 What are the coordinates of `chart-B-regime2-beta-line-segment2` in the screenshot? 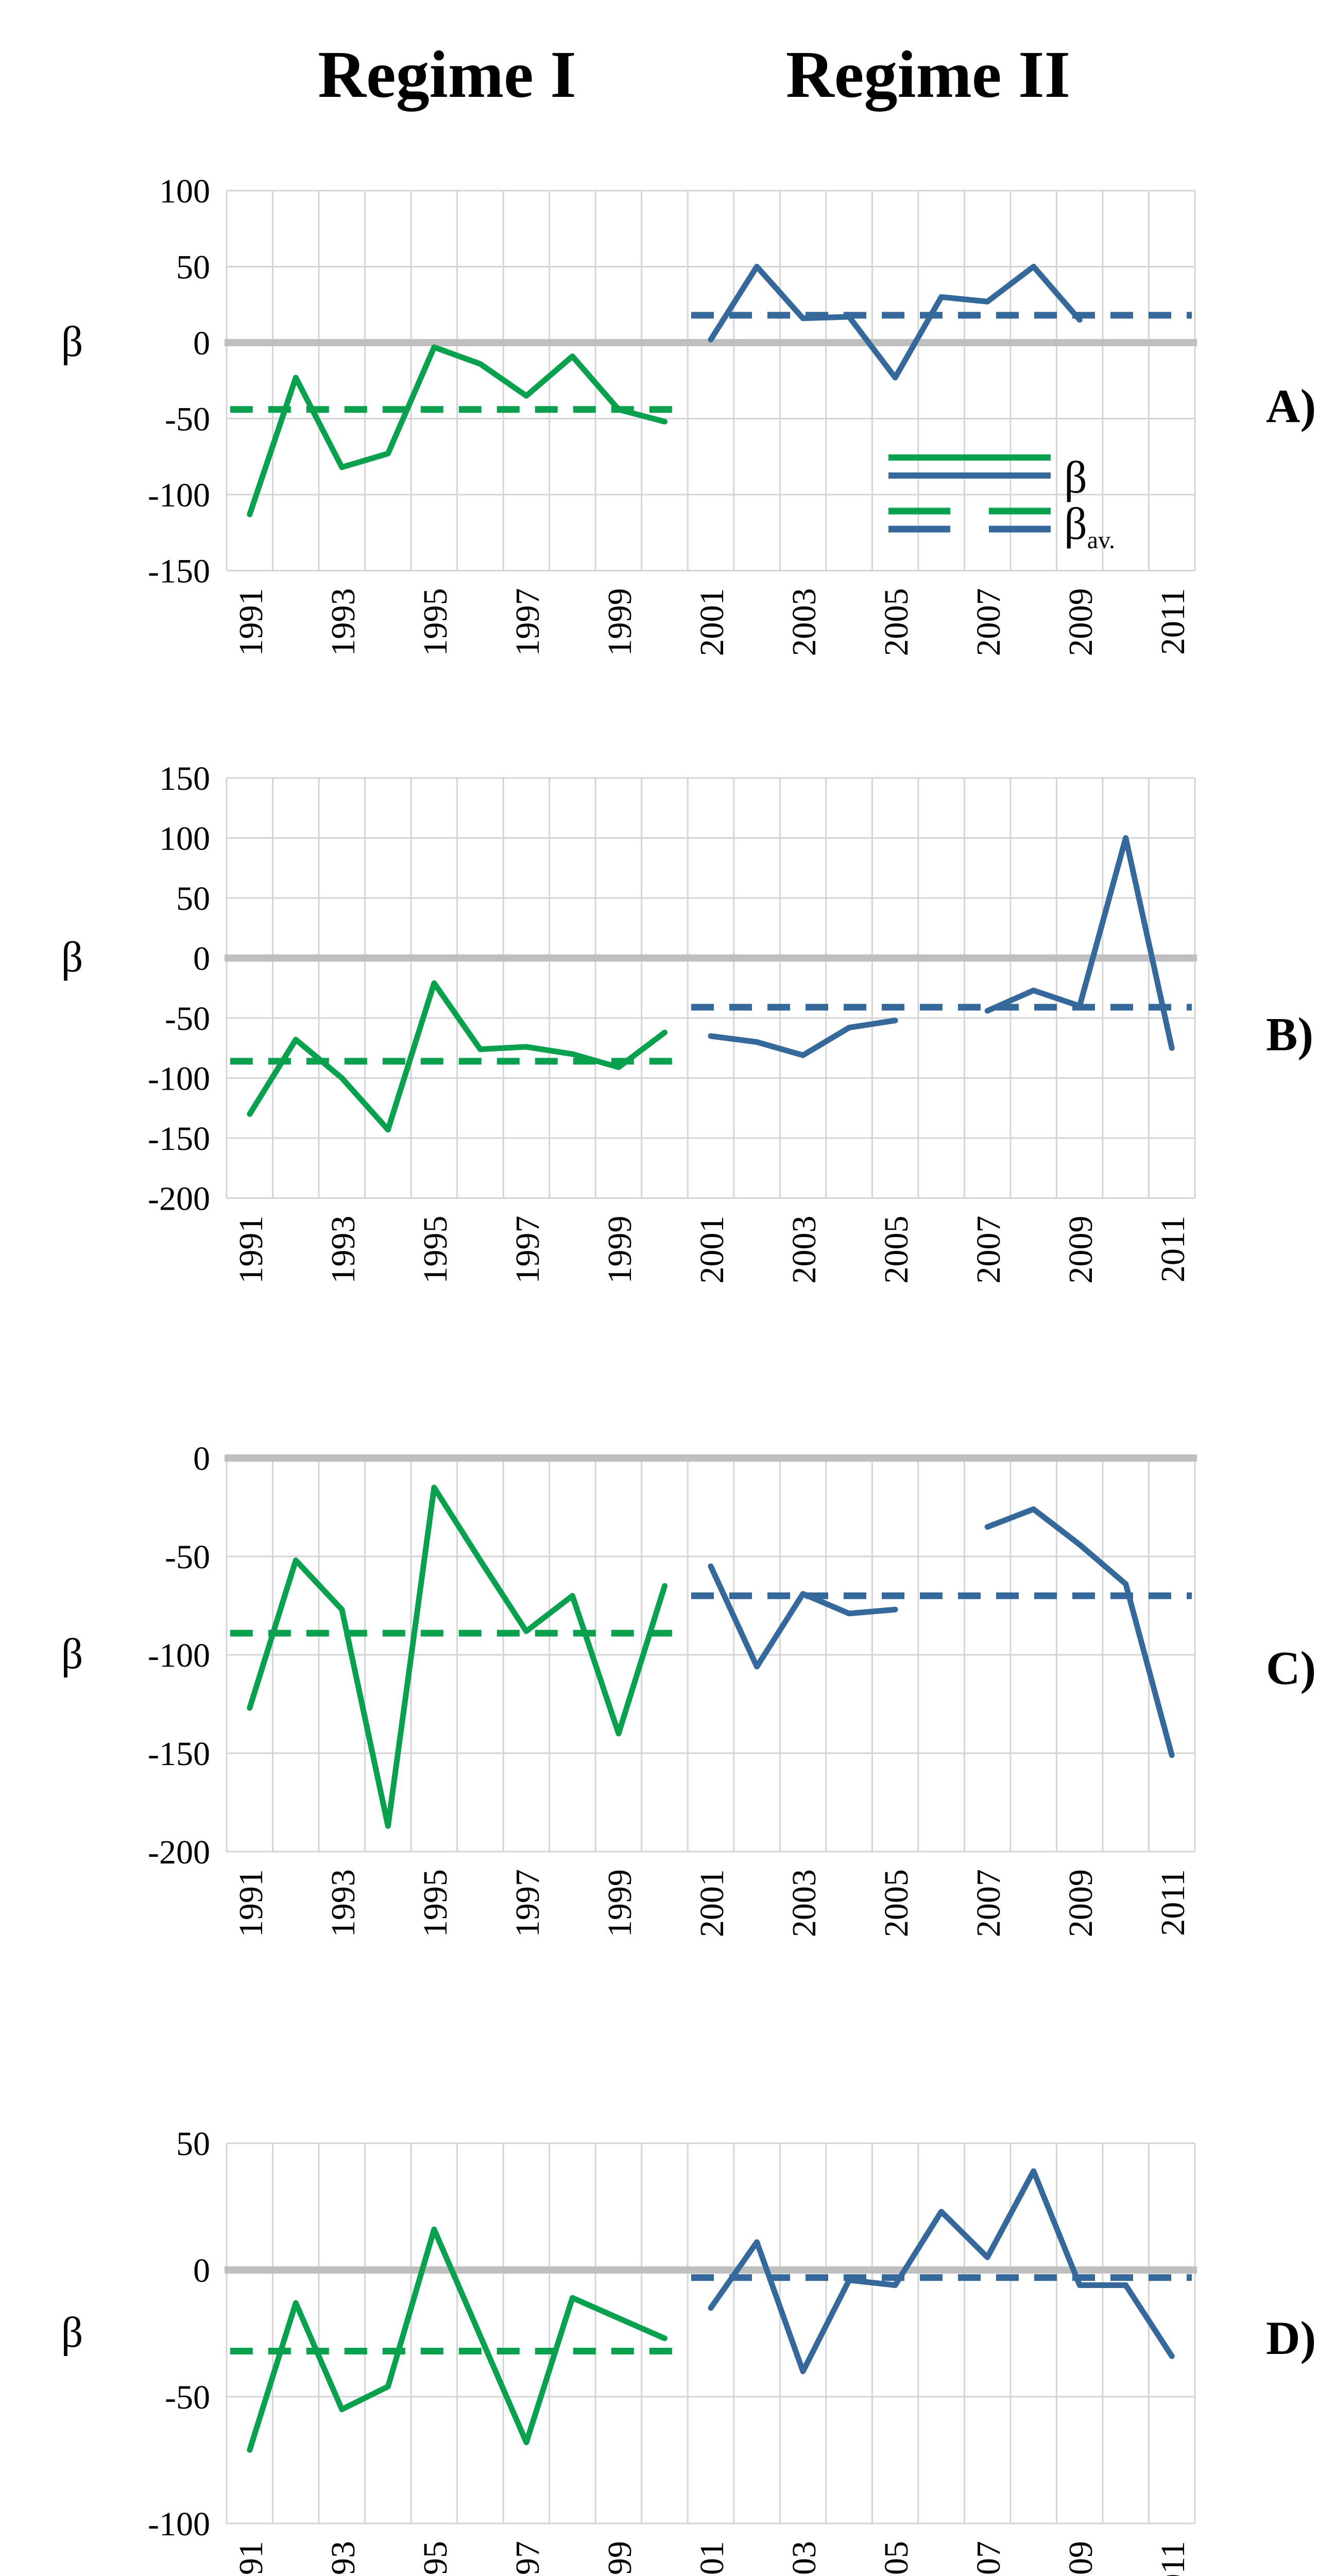 It's located at (1079, 943).